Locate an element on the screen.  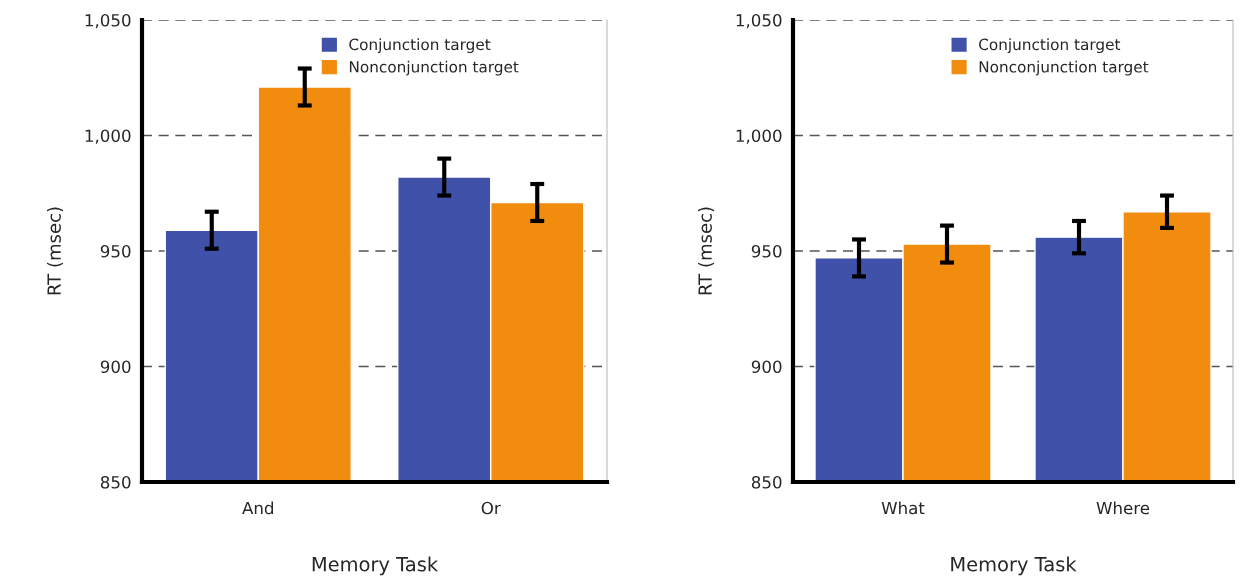
x-tick-label: What is located at coordinates (903, 508).